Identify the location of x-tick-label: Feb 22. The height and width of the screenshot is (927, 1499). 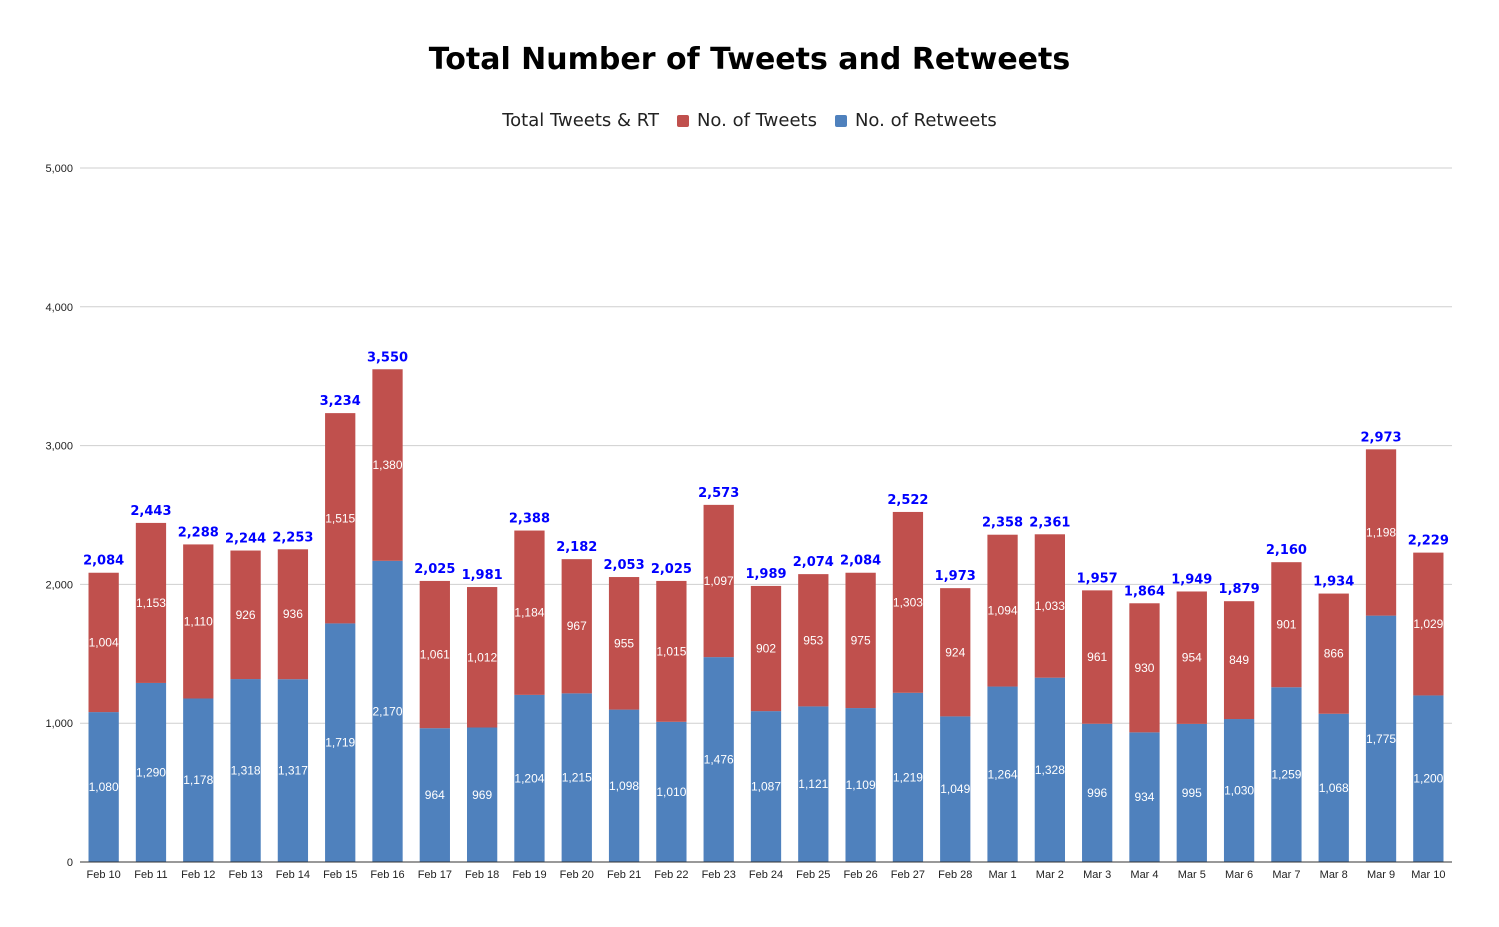
(671, 875).